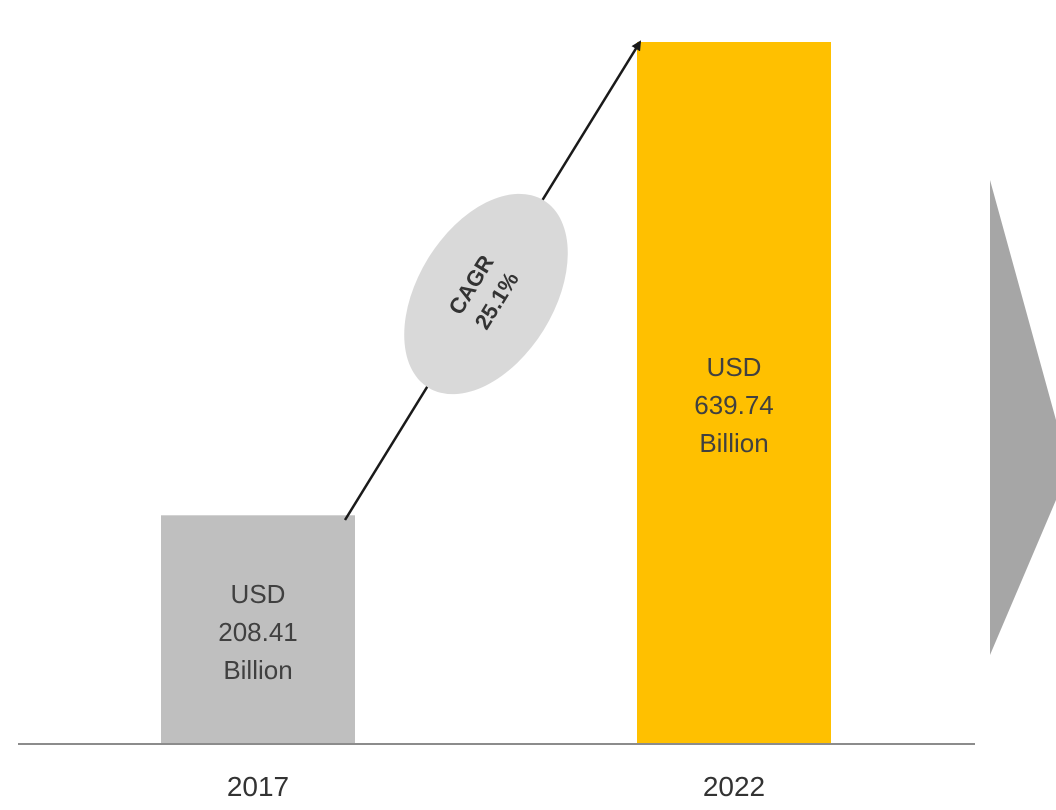 The image size is (1056, 810). I want to click on x-tick-2022: 2022, so click(734, 786).